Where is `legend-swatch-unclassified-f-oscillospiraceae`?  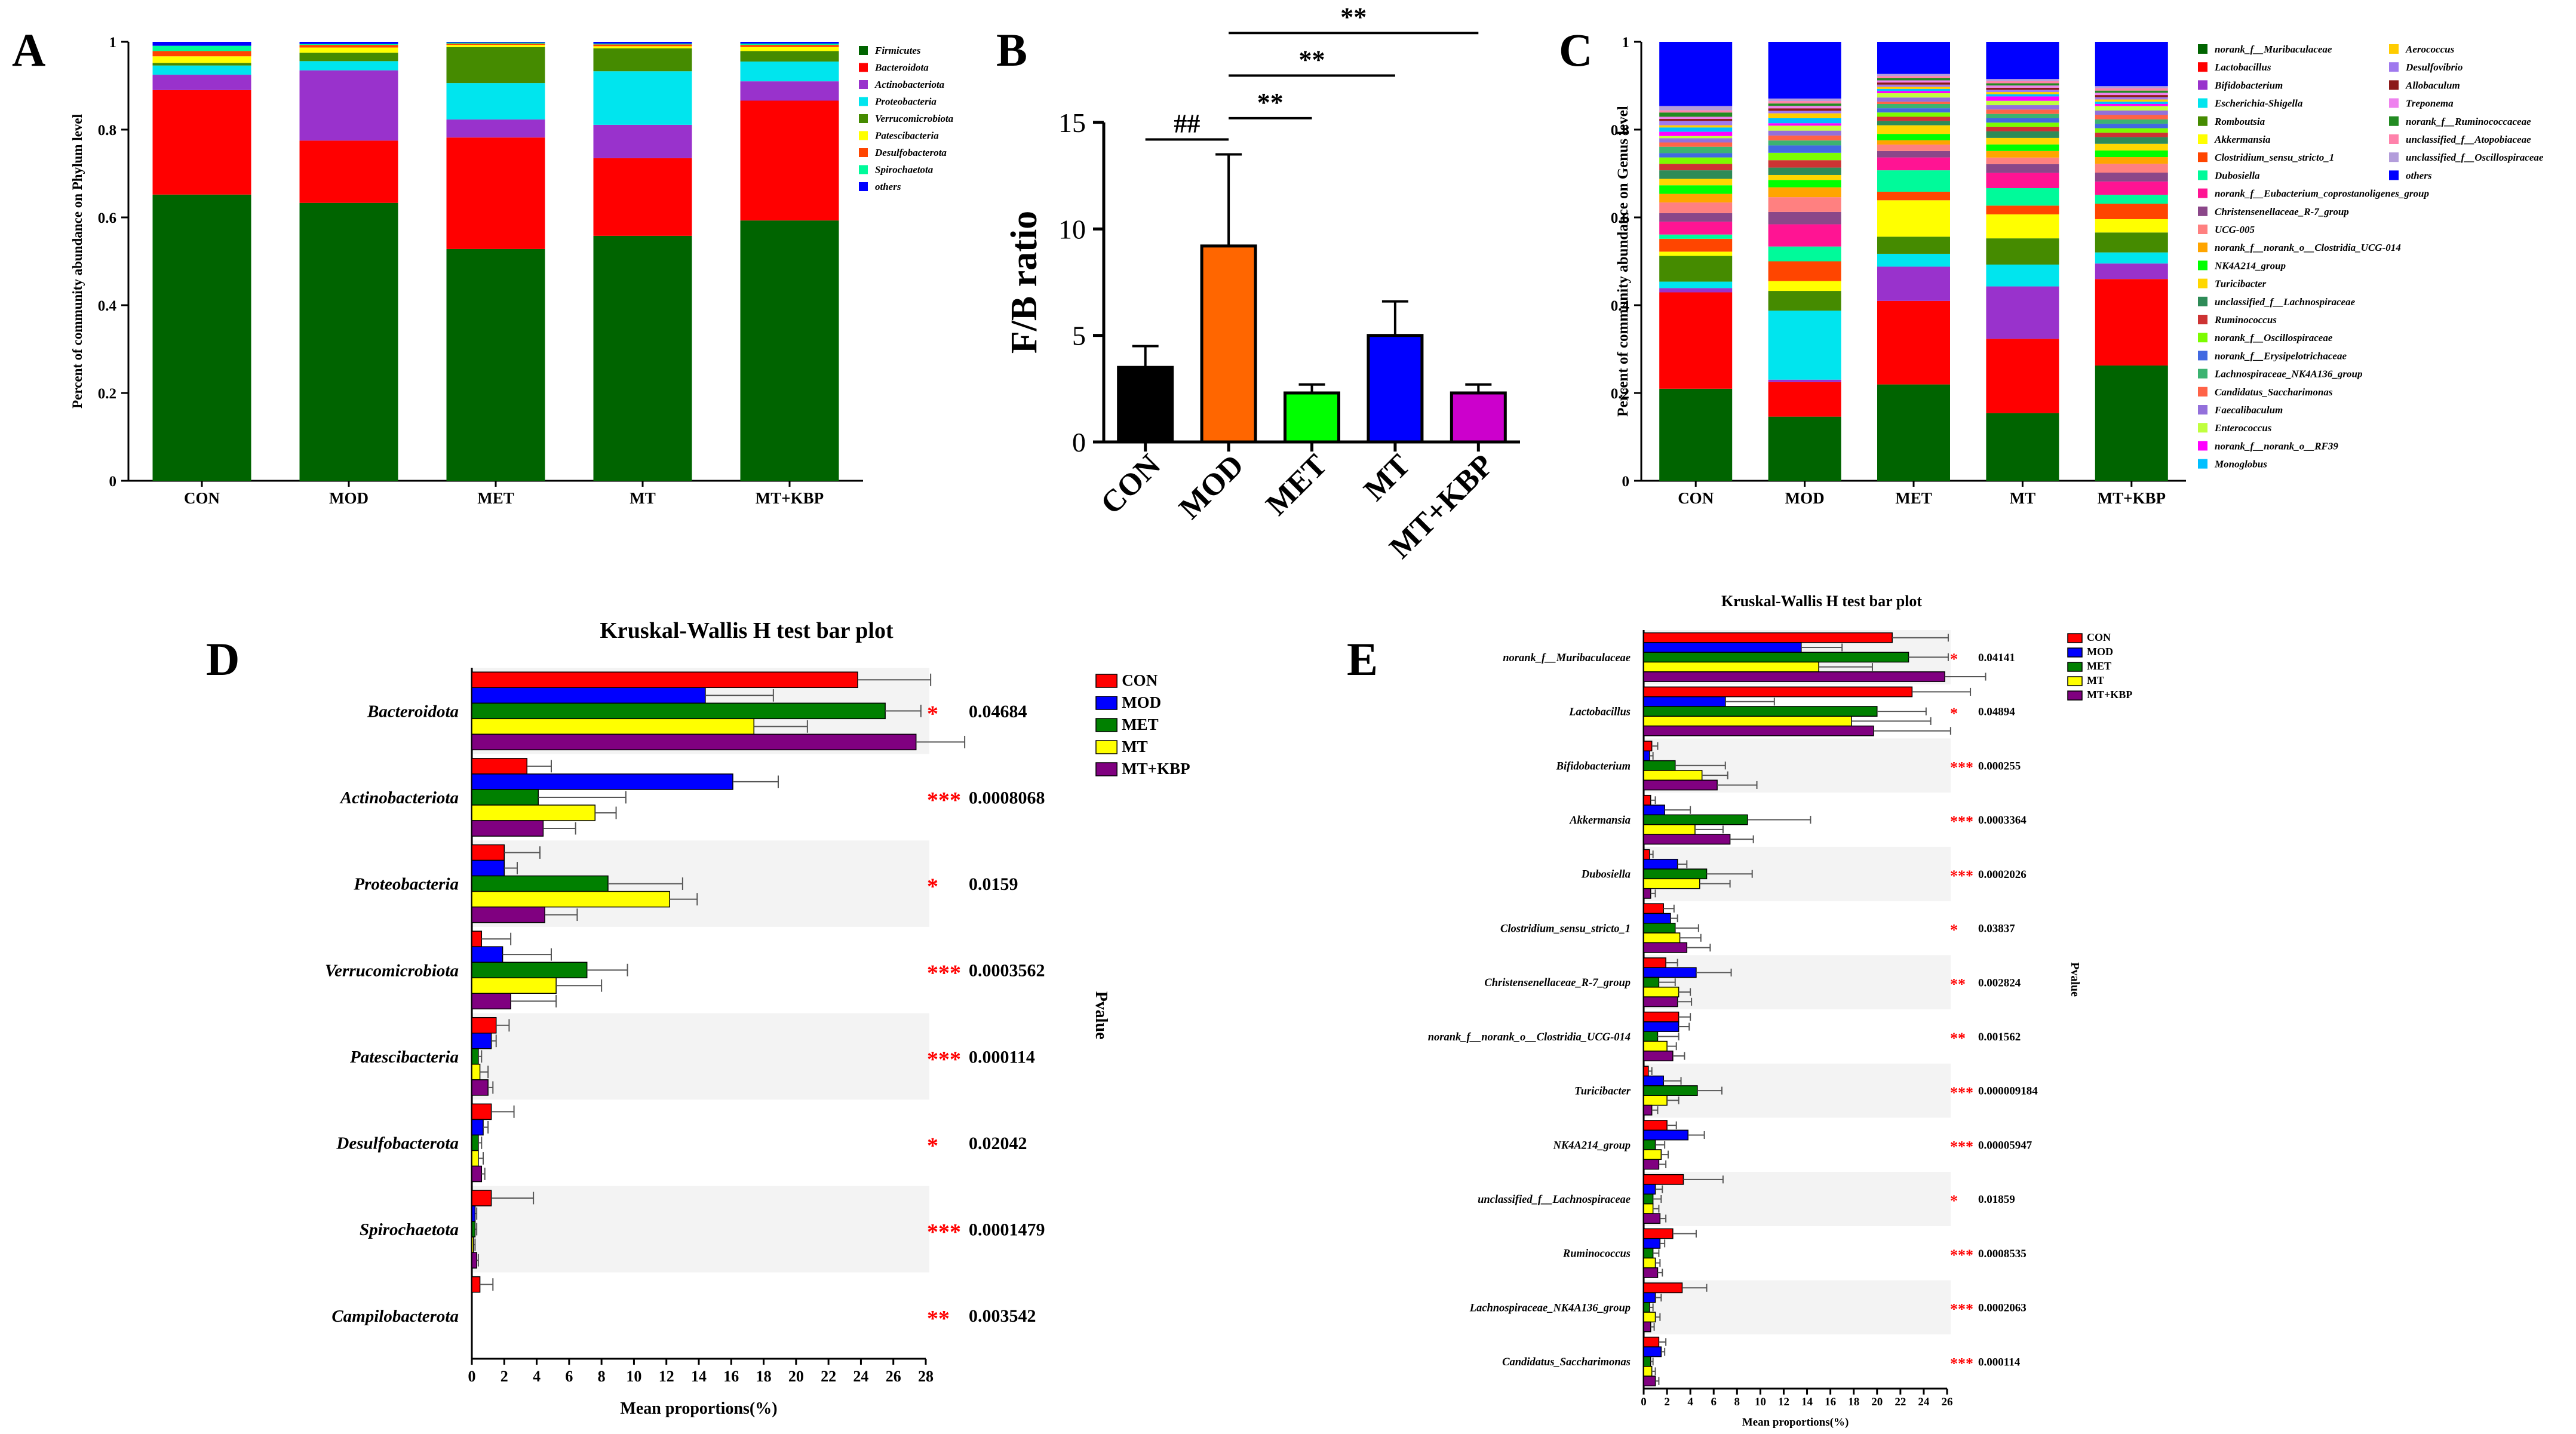
legend-swatch-unclassified-f-oscillospiraceae is located at coordinates (2394, 157).